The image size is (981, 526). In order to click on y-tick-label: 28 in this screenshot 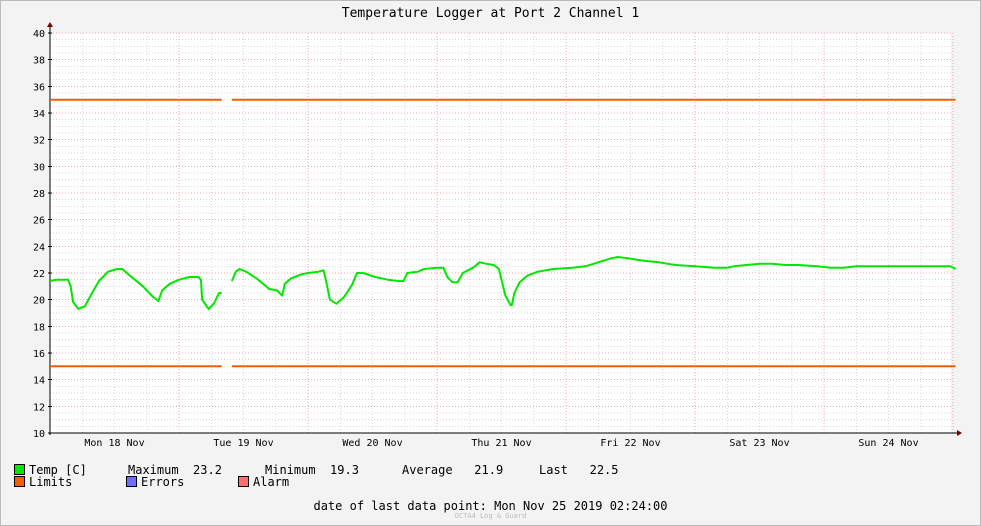, I will do `click(39, 194)`.